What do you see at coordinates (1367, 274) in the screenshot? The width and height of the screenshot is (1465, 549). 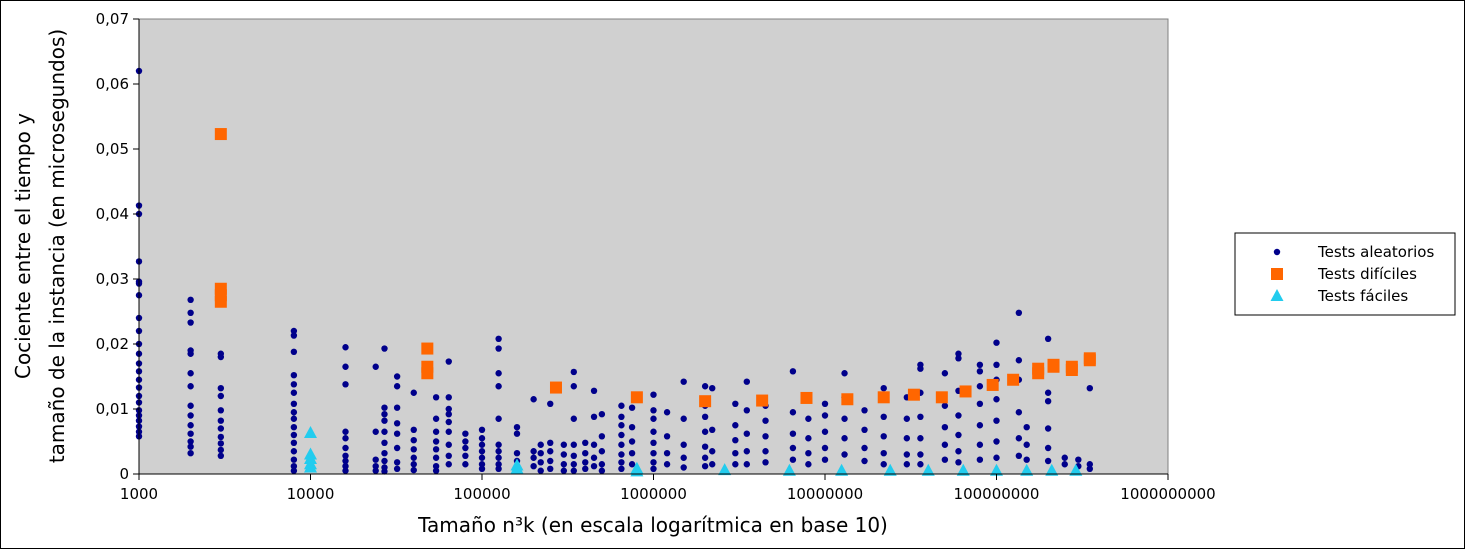 I see `legend-label: Tests difíciles` at bounding box center [1367, 274].